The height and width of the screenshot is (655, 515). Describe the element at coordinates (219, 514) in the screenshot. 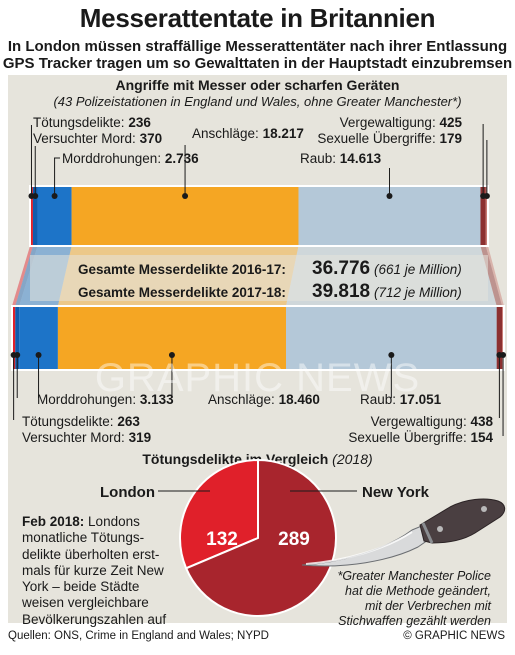

I see `pie-slice-london` at that location.